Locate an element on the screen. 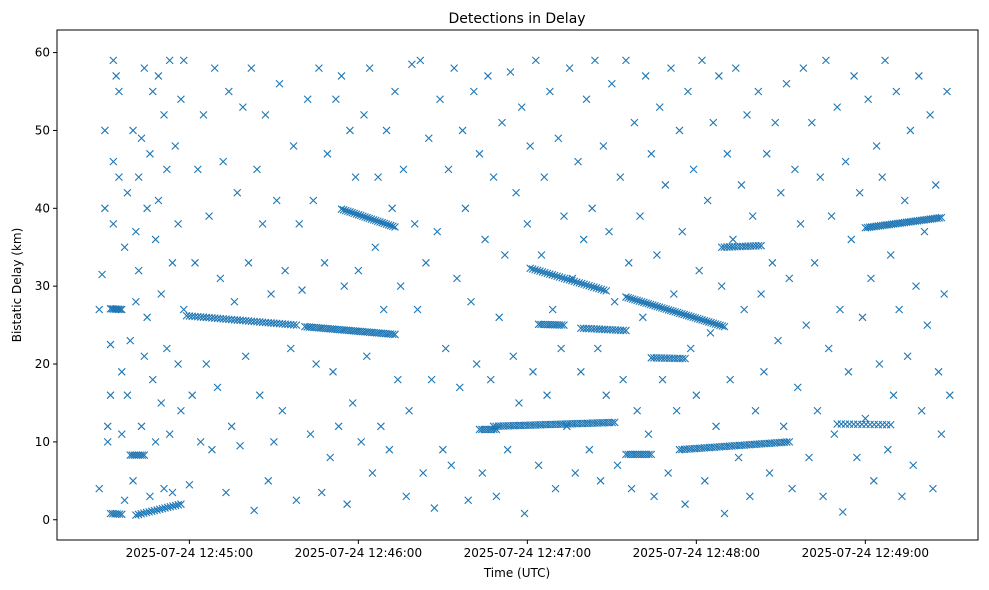 The image size is (989, 590). y-tick-label: 20 is located at coordinates (42, 364).